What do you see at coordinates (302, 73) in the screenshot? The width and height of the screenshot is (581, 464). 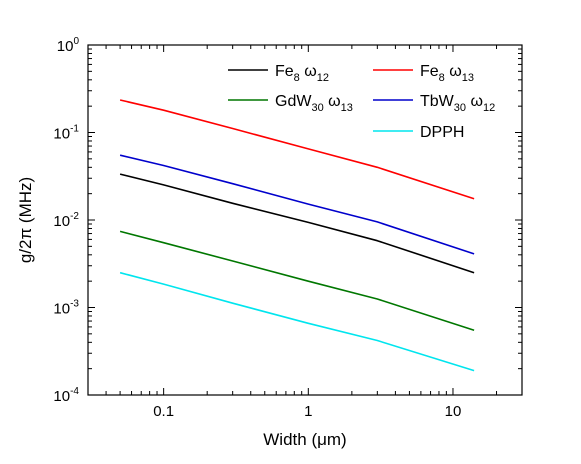 I see `legend-label: Fe8 ω12` at bounding box center [302, 73].